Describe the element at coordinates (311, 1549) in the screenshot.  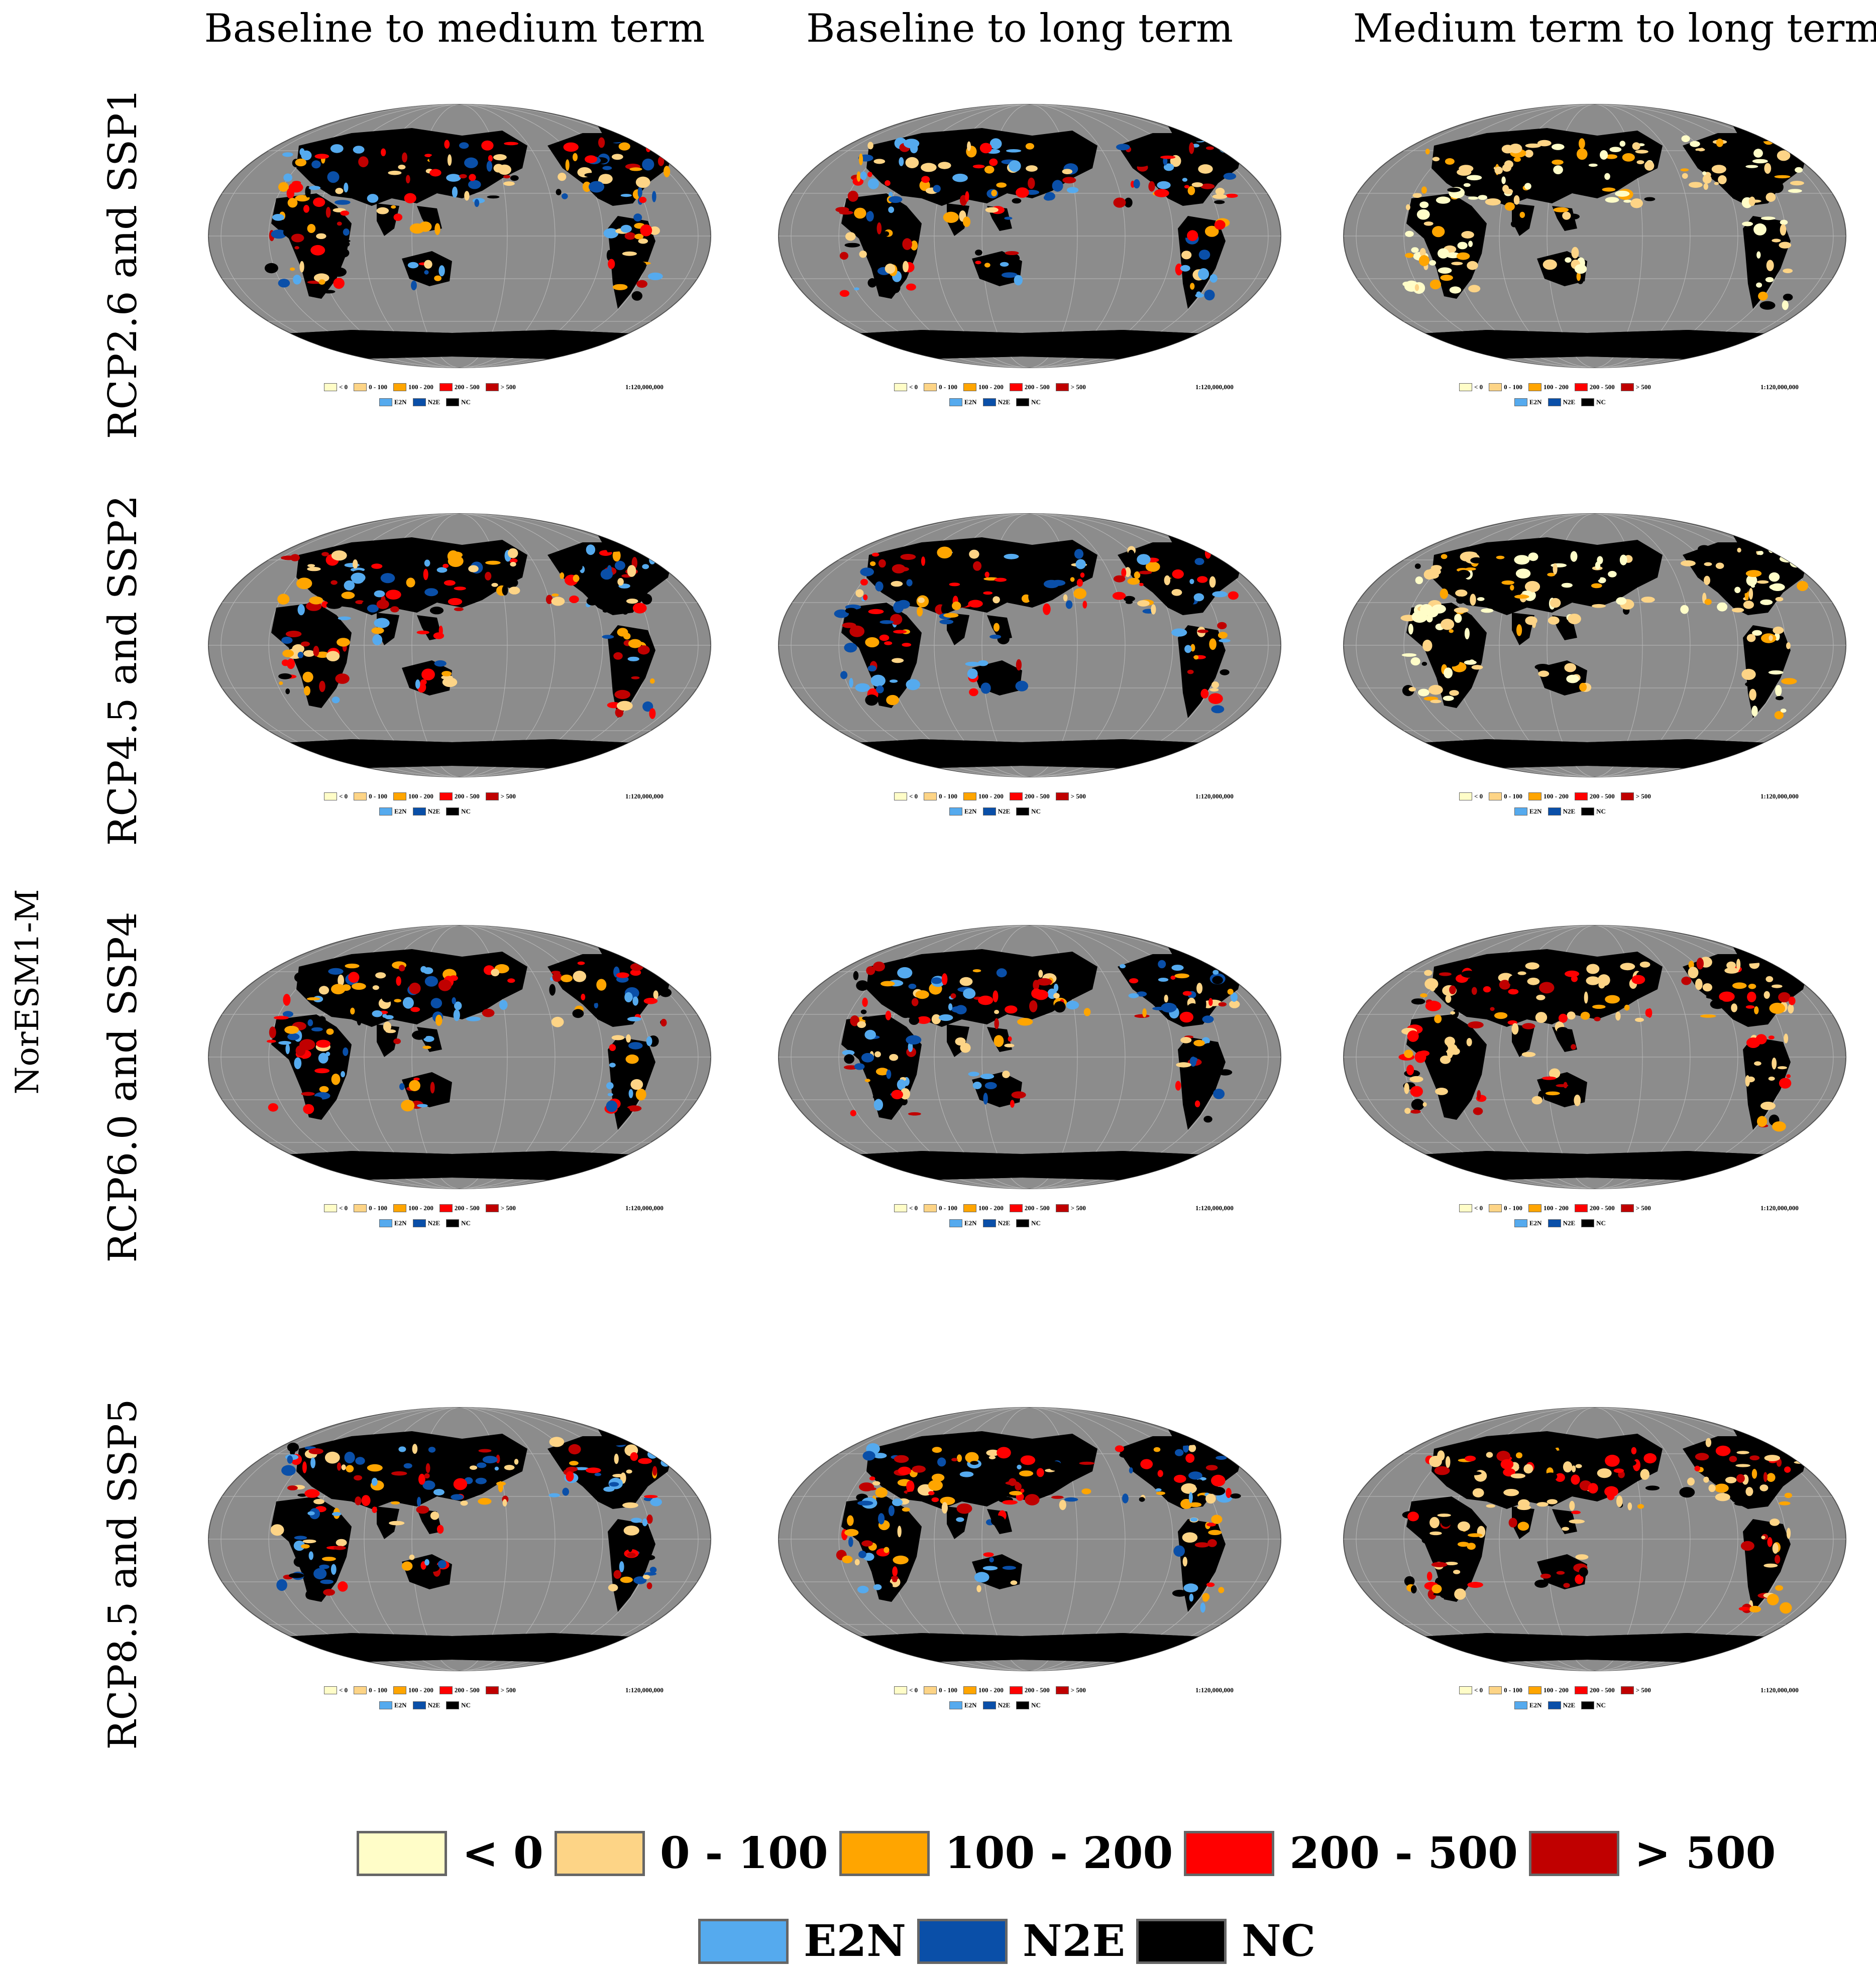
I see `land-africa` at that location.